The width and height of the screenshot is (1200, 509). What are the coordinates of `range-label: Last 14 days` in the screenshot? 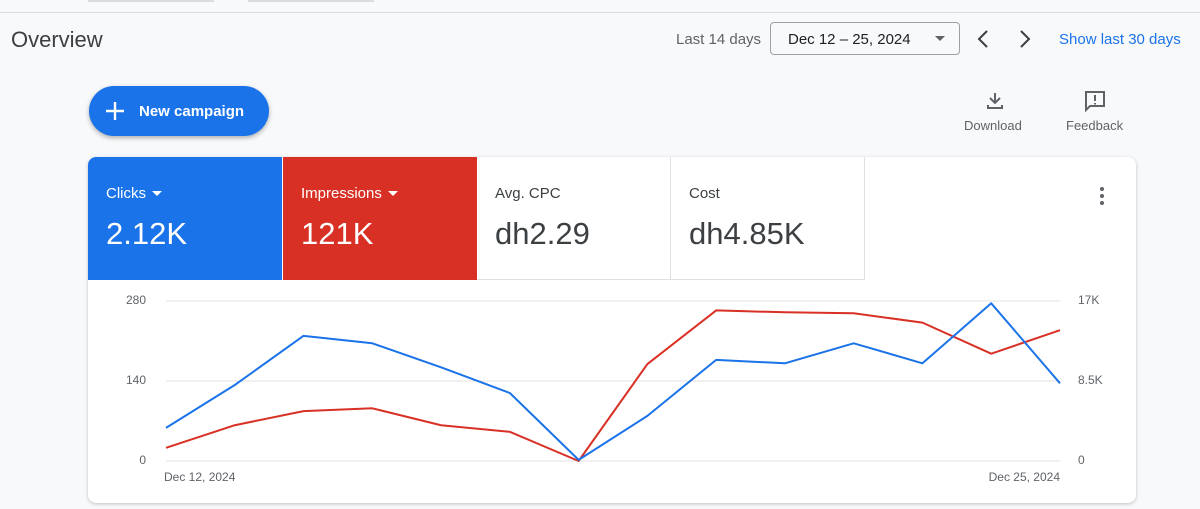 It's located at (719, 39).